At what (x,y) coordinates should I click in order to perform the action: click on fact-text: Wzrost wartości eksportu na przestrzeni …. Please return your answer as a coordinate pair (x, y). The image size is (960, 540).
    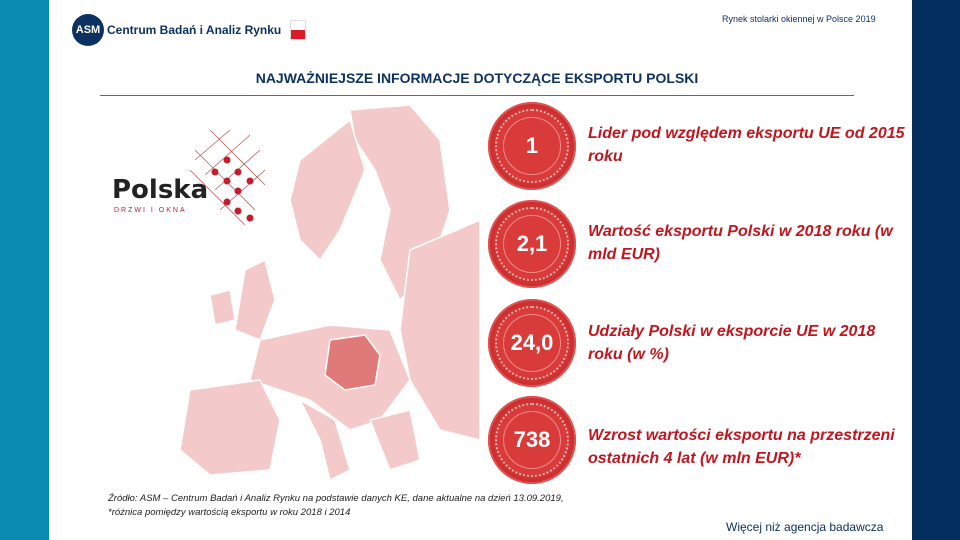
    Looking at the image, I should click on (741, 447).